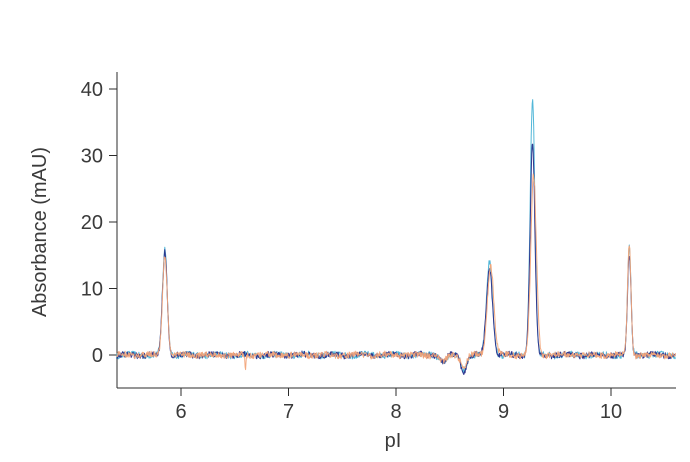  What do you see at coordinates (393, 441) in the screenshot?
I see `x-axis-title: pI` at bounding box center [393, 441].